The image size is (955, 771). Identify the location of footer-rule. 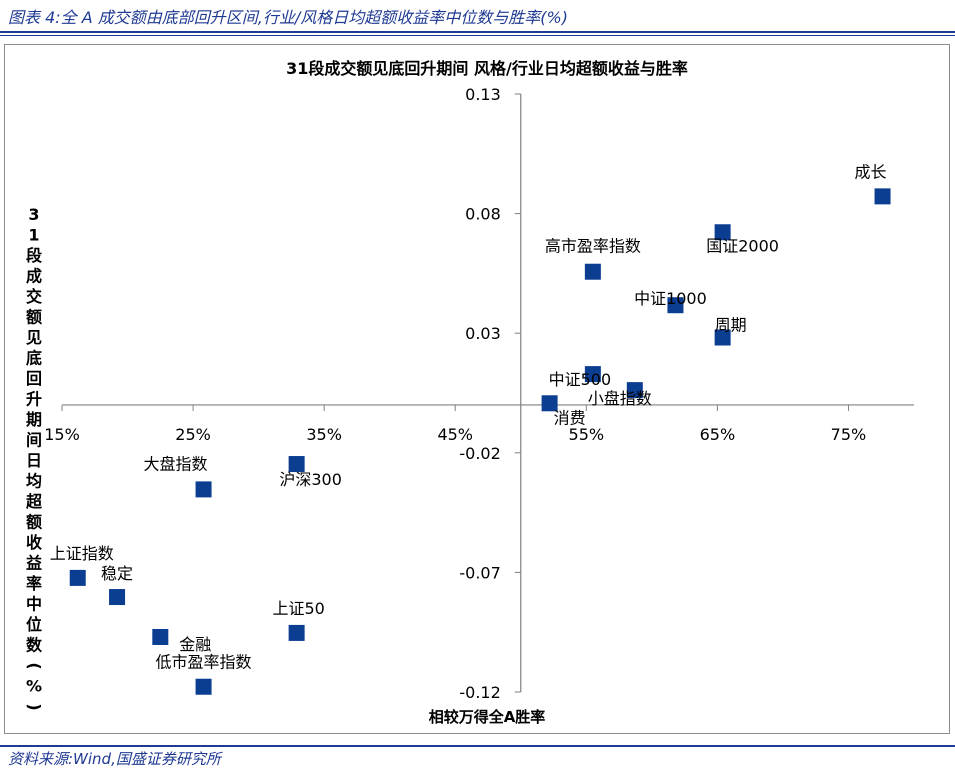
(477, 746).